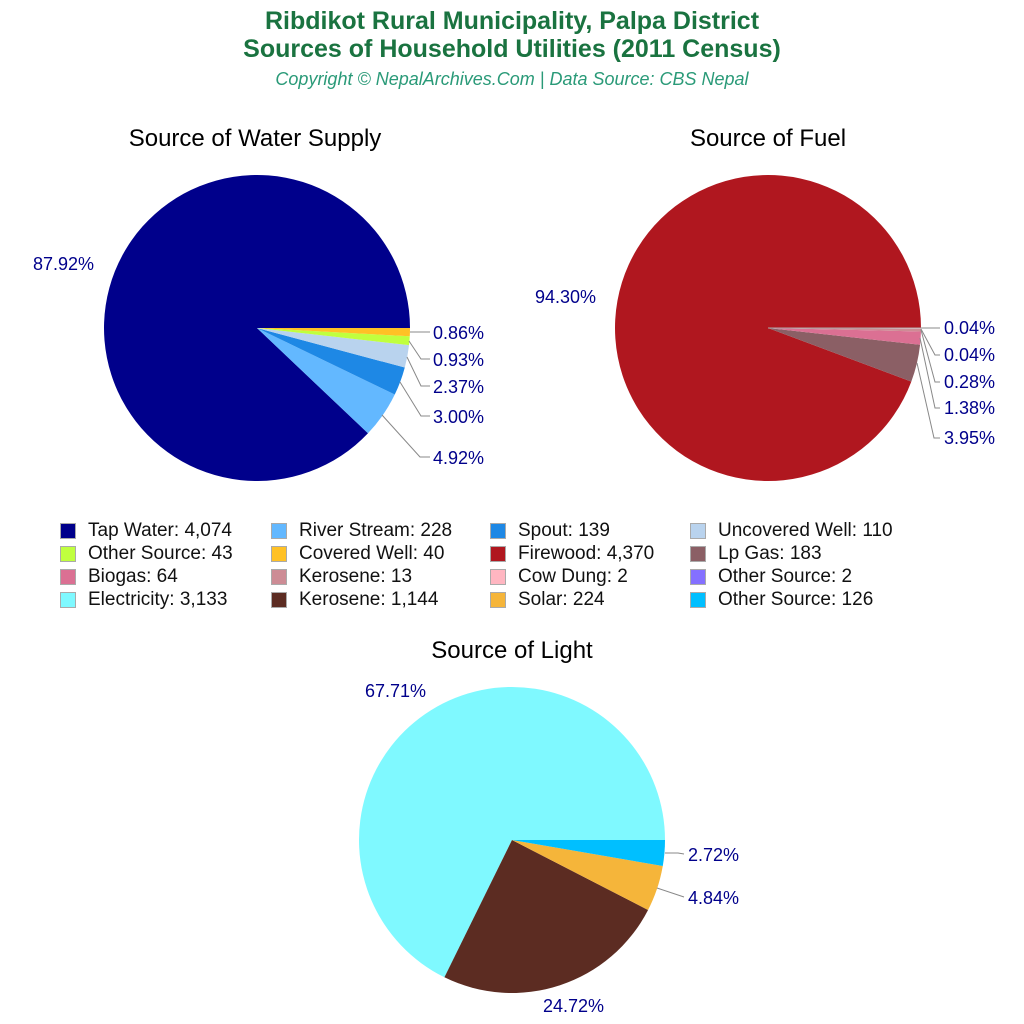 Image resolution: width=1024 pixels, height=1024 pixels. What do you see at coordinates (458, 458) in the screenshot?
I see `water-label-river: 4.92%` at bounding box center [458, 458].